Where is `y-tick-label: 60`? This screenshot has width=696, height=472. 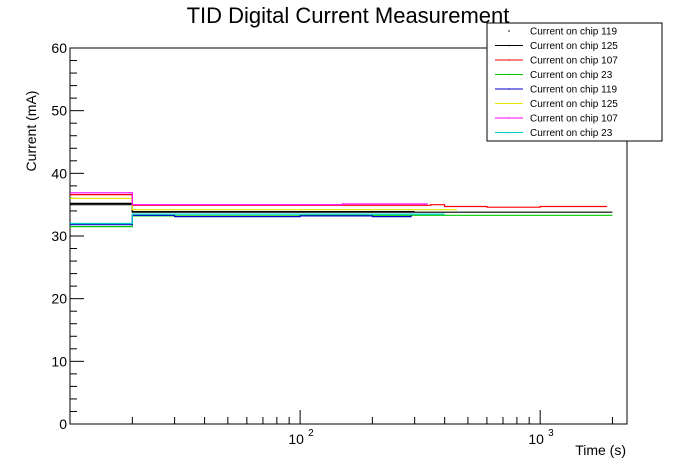
y-tick-label: 60 is located at coordinates (59, 48).